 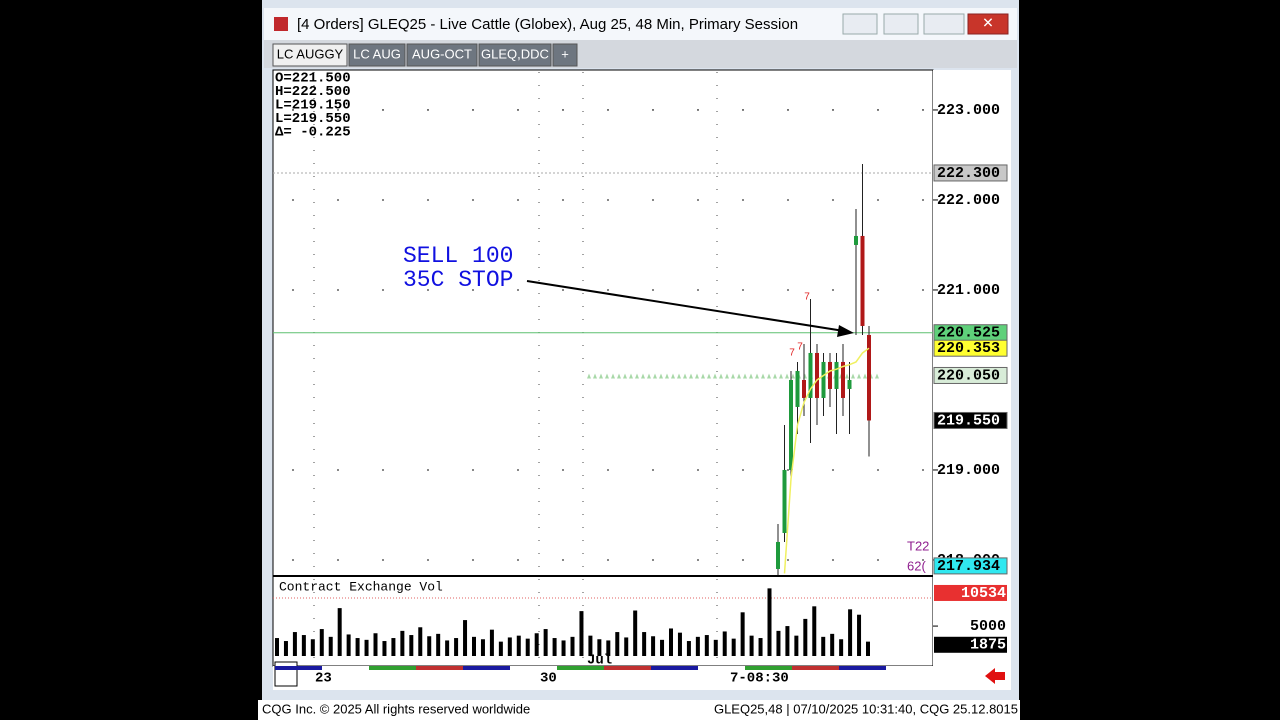 I want to click on tab-label: LC AUG, so click(x=377, y=53).